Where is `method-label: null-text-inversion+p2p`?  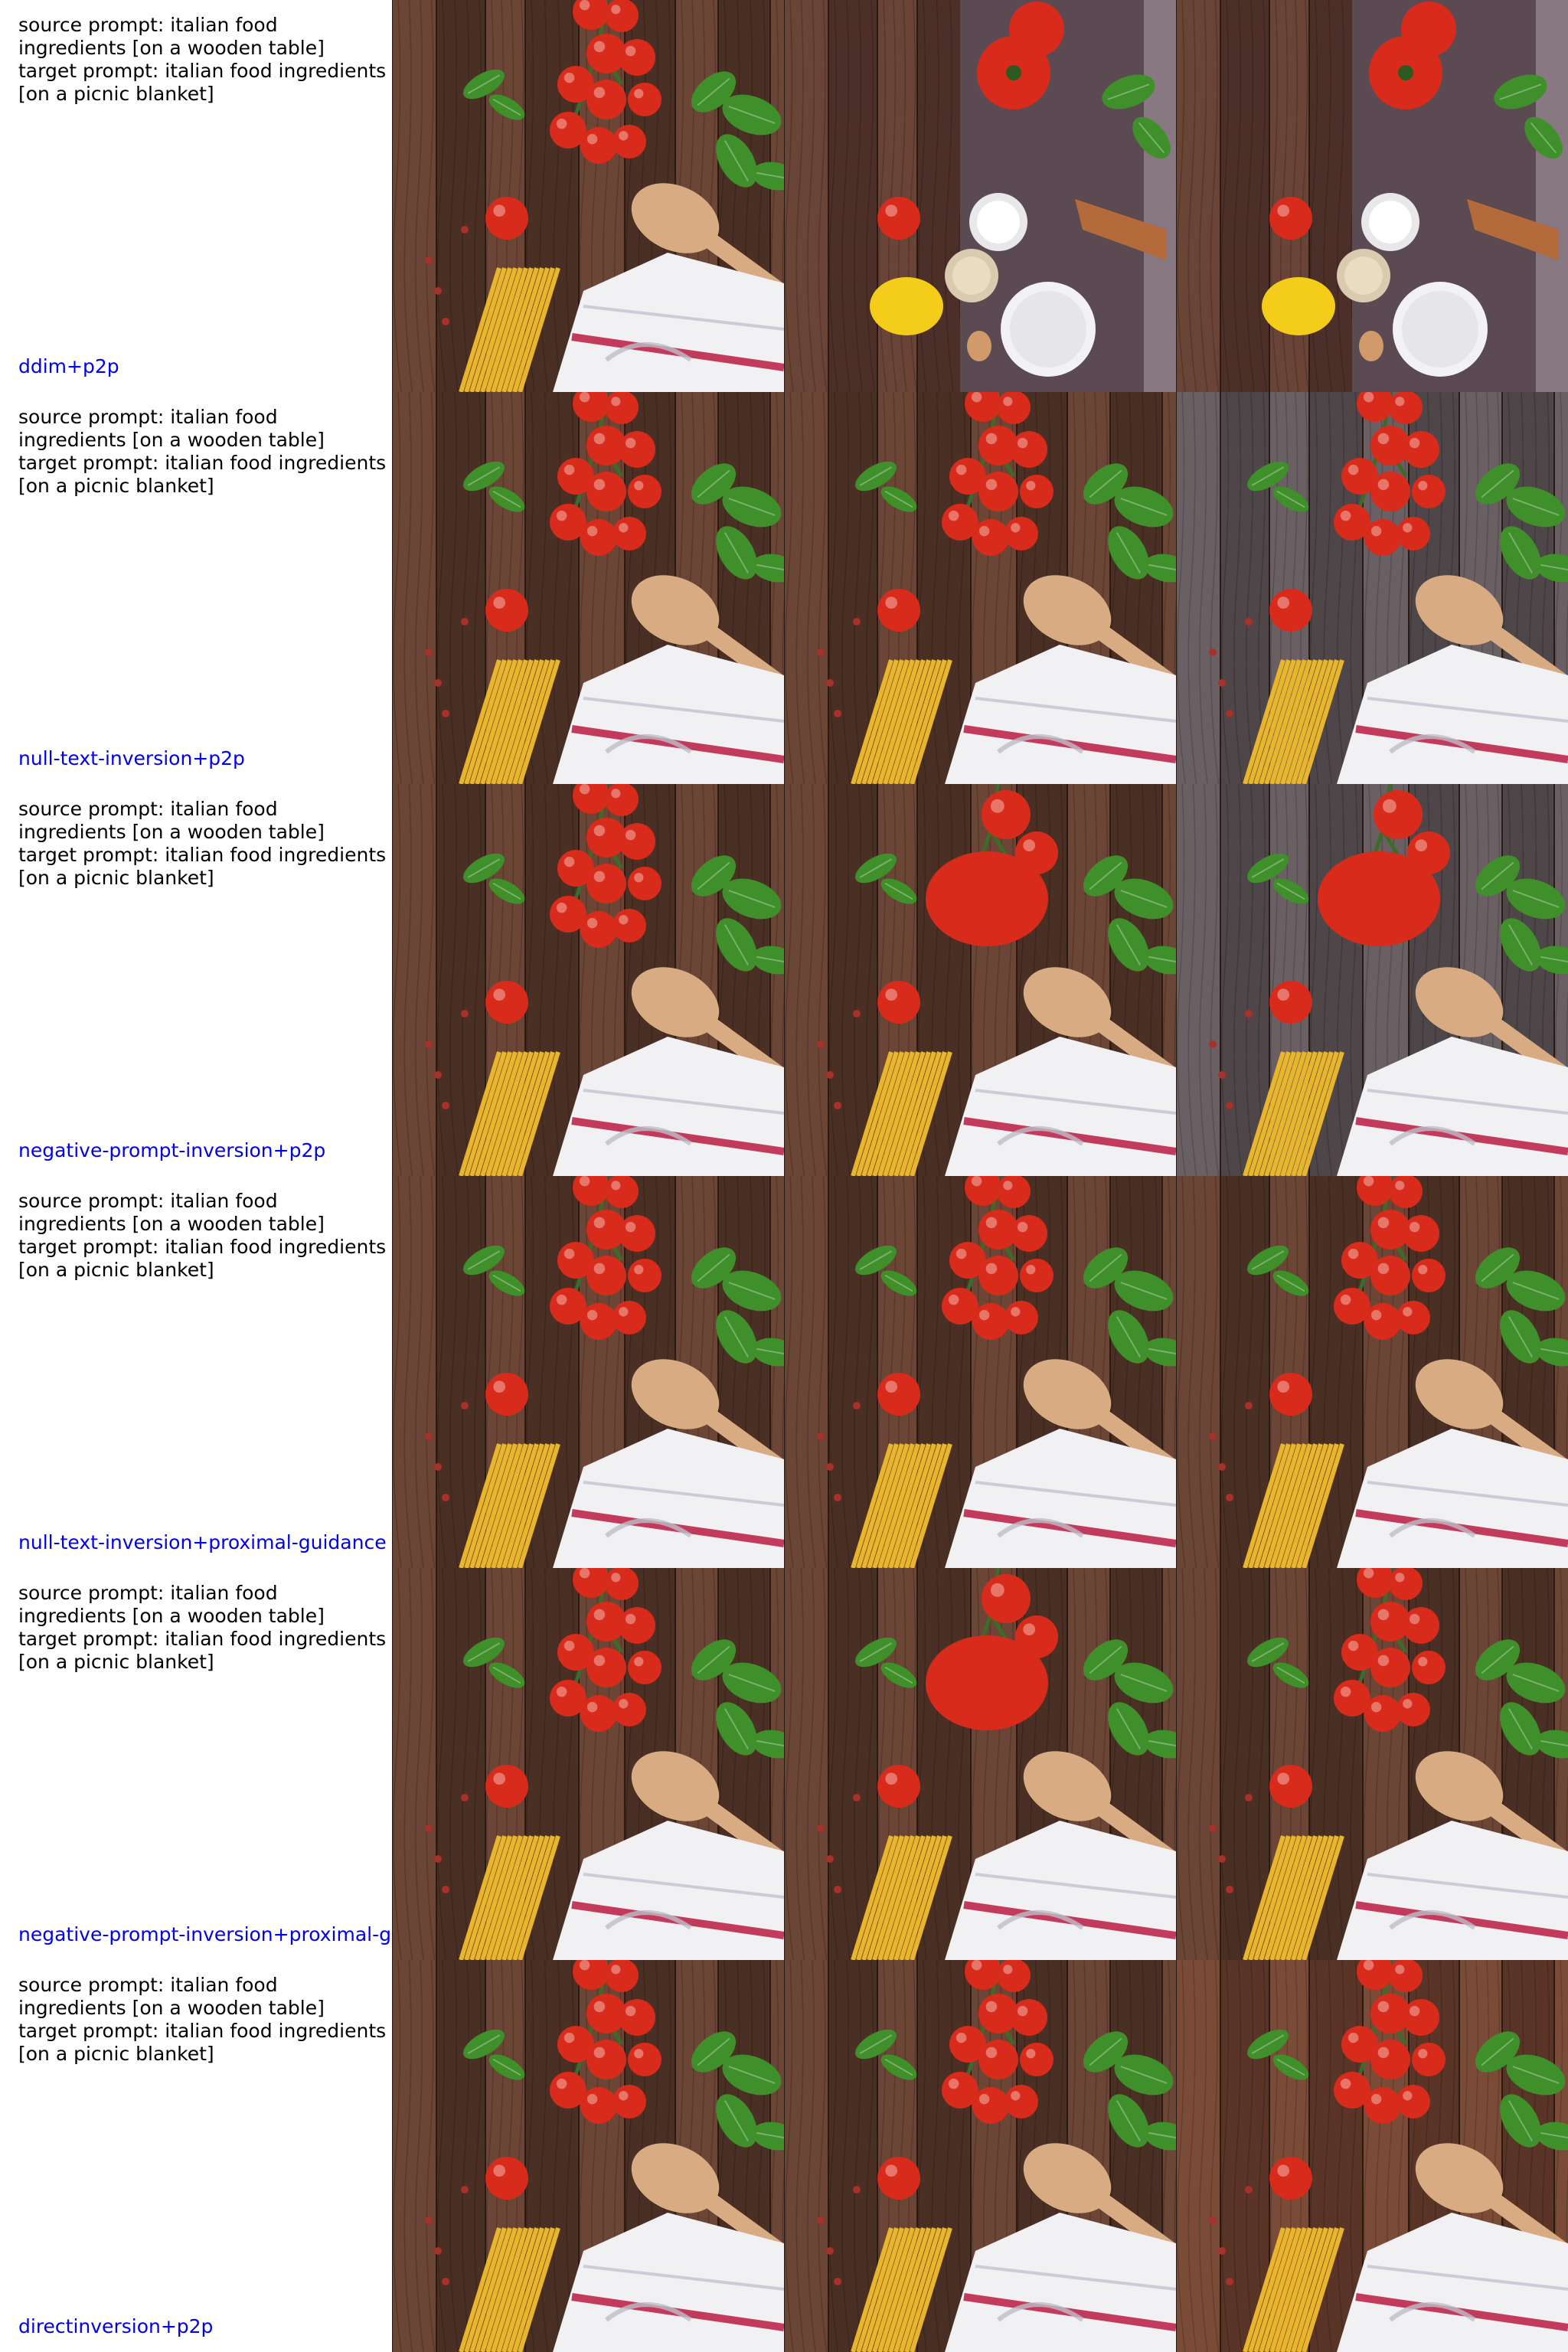
method-label: null-text-inversion+p2p is located at coordinates (131, 758).